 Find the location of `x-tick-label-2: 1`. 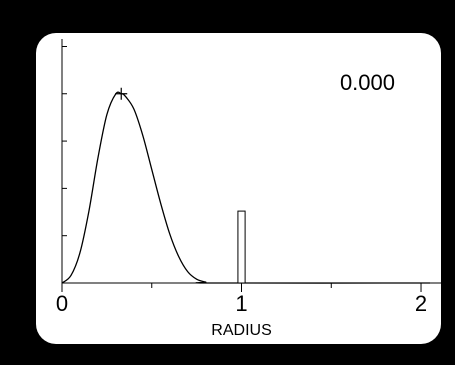

x-tick-label-2: 1 is located at coordinates (241, 303).